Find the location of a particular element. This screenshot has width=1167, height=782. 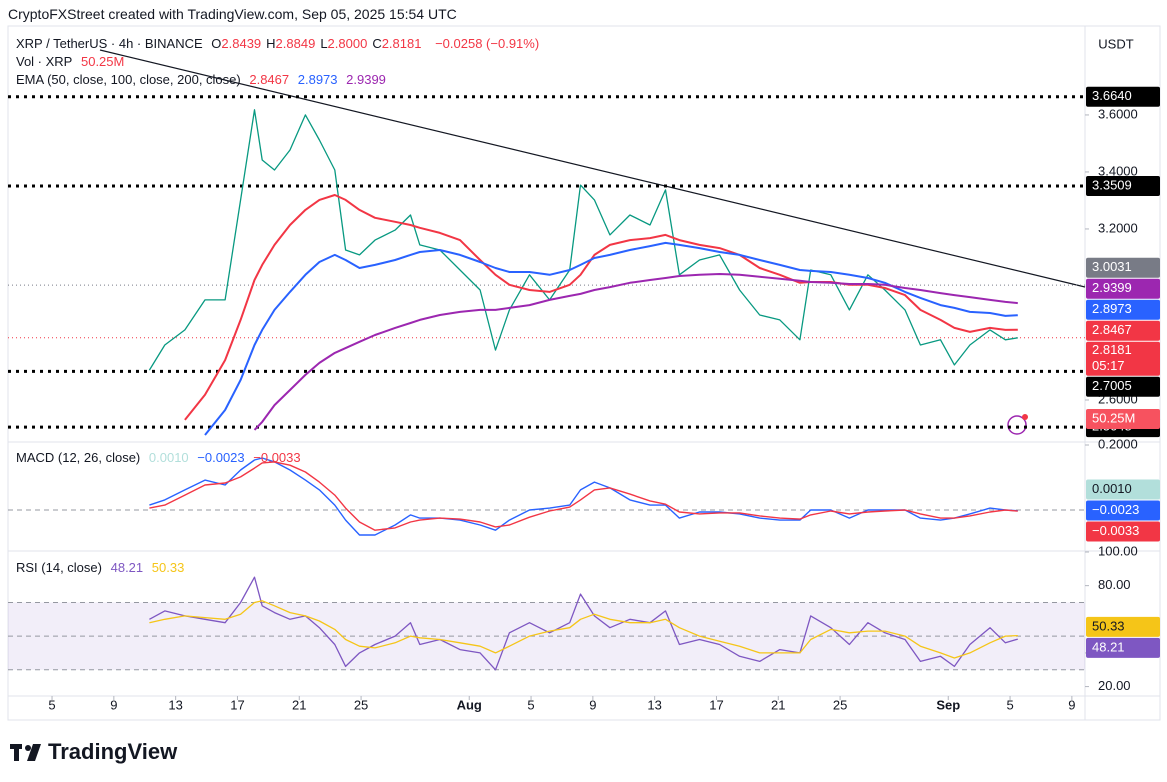

macd-title: MACD (12, 26, close) is located at coordinates (78, 457).